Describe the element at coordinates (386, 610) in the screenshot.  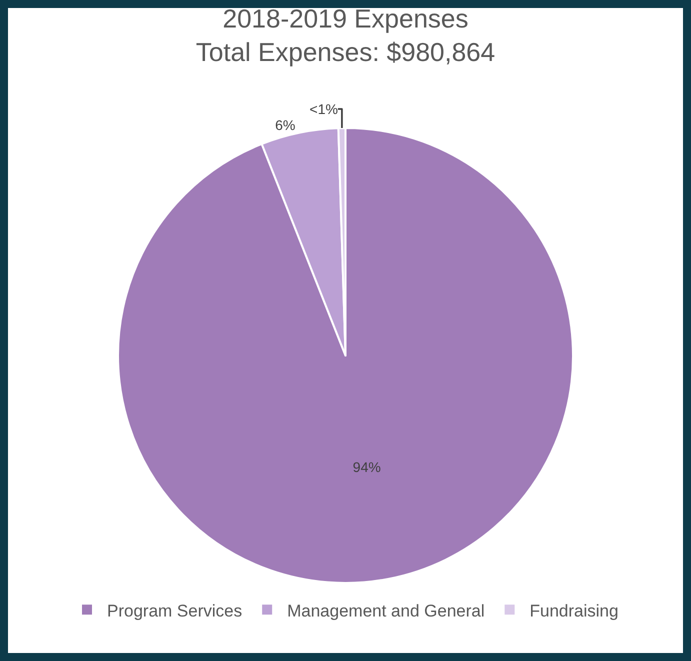
I see `legend-label: Management and General` at that location.